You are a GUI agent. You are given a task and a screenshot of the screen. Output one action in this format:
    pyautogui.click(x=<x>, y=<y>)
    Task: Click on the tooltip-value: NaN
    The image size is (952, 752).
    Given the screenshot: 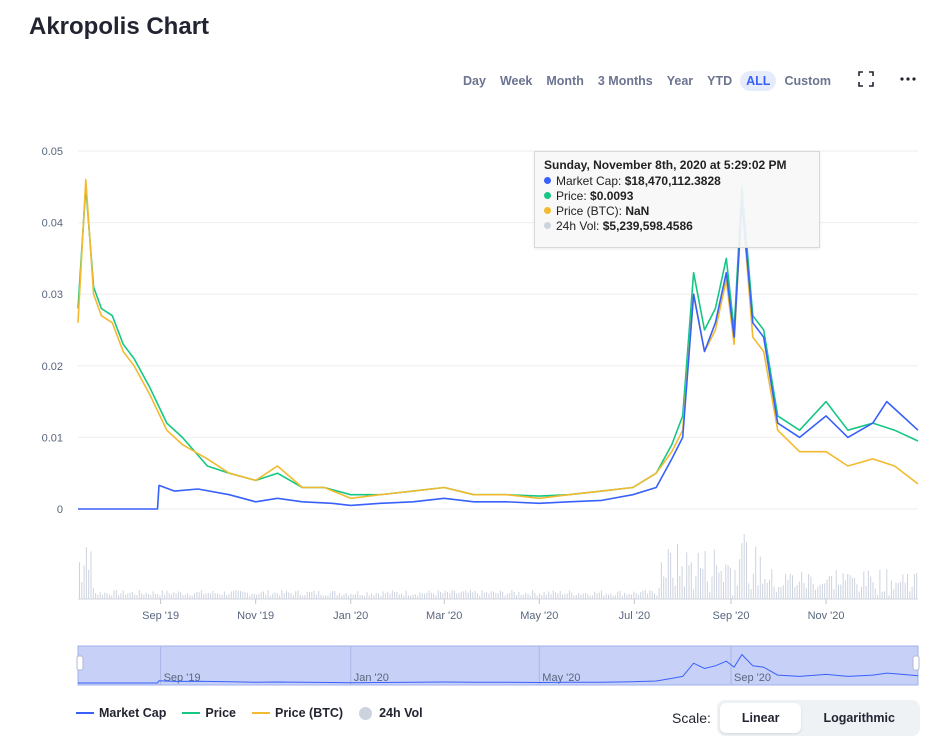 What is the action you would take?
    pyautogui.click(x=637, y=211)
    